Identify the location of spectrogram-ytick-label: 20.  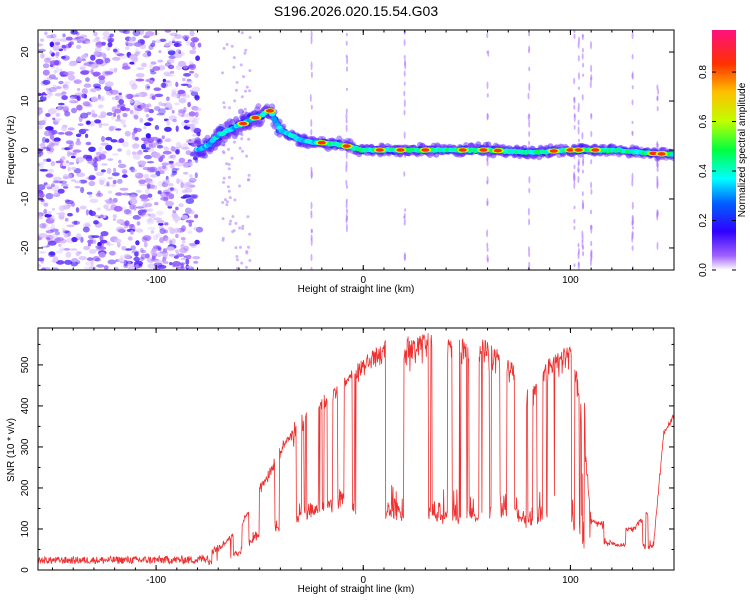
(25, 52).